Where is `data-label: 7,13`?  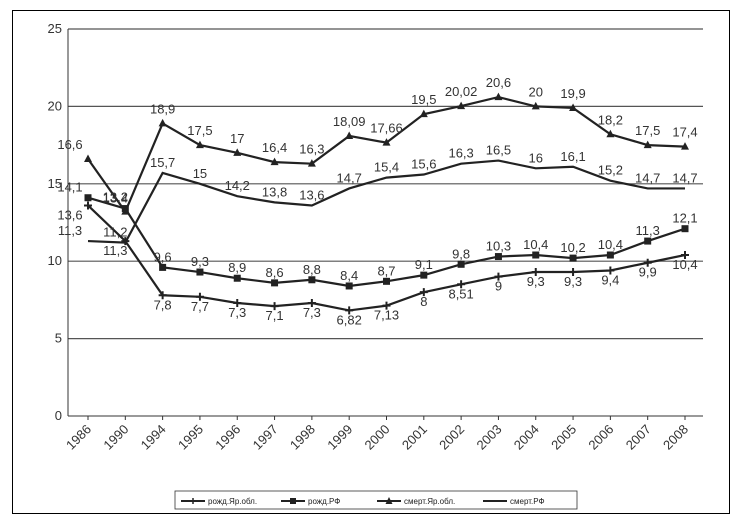 data-label: 7,13 is located at coordinates (386, 315).